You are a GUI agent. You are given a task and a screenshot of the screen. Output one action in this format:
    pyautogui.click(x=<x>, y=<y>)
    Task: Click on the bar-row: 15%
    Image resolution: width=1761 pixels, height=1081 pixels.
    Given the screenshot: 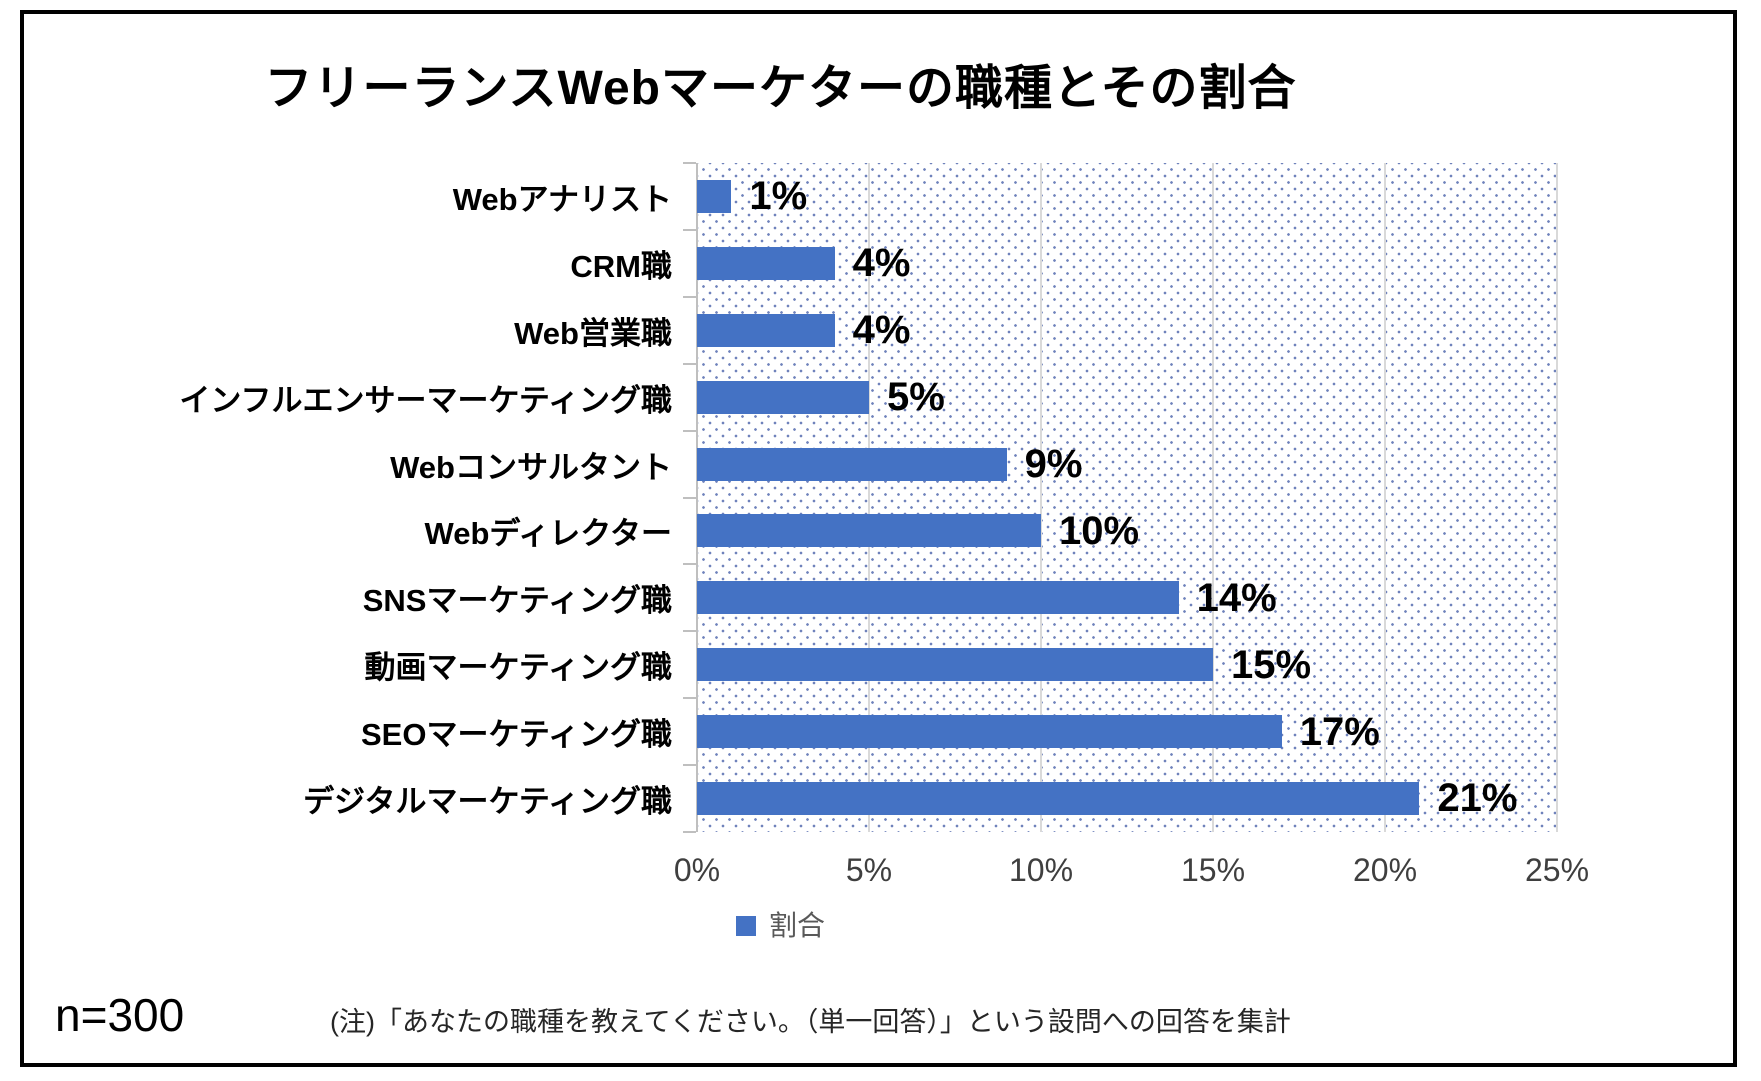 What is the action you would take?
    pyautogui.click(x=1127, y=664)
    